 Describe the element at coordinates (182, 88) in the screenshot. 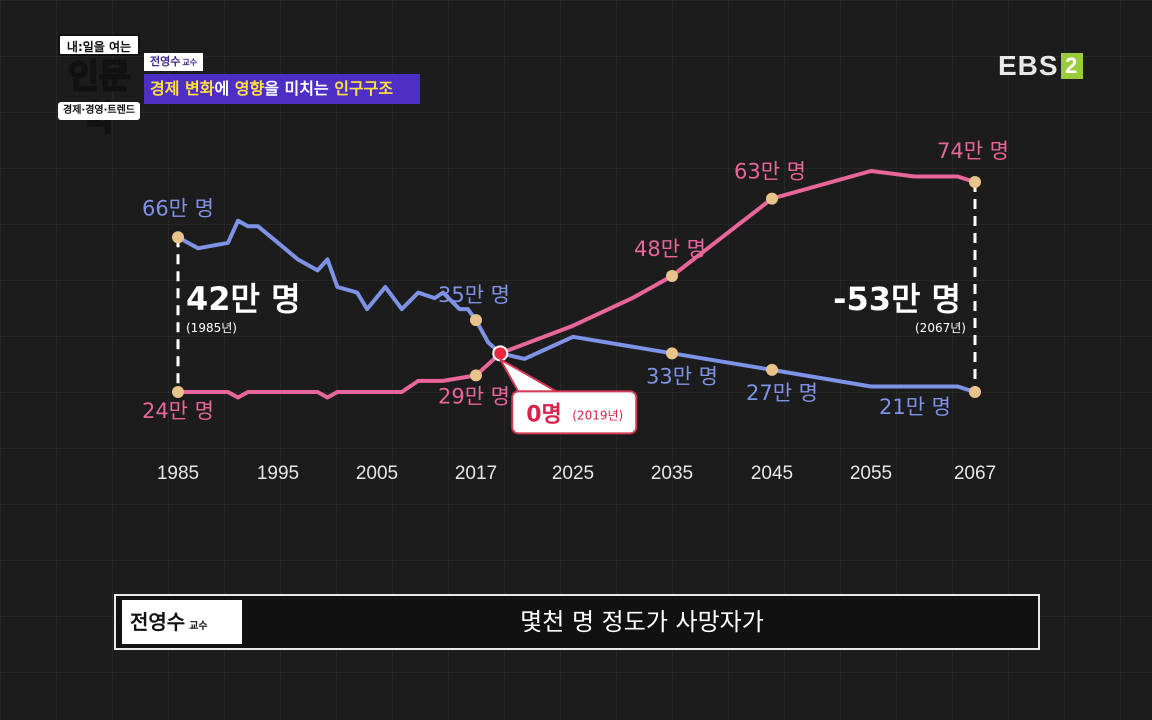

I see `topic-part1: 경제 변화` at that location.